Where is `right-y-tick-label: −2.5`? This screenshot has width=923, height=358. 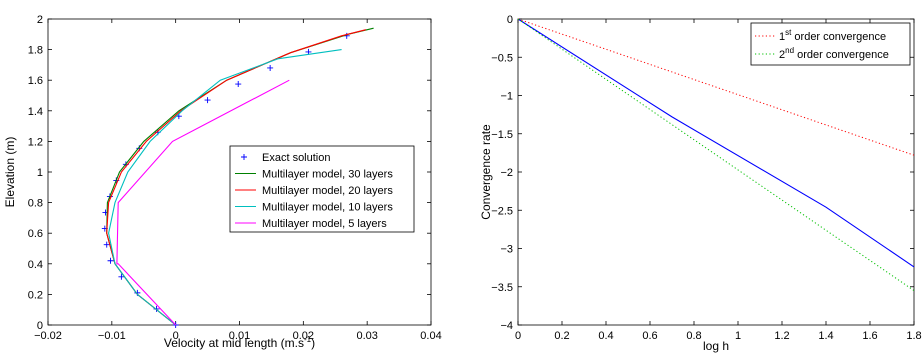 right-y-tick-label: −2.5 is located at coordinates (502, 211).